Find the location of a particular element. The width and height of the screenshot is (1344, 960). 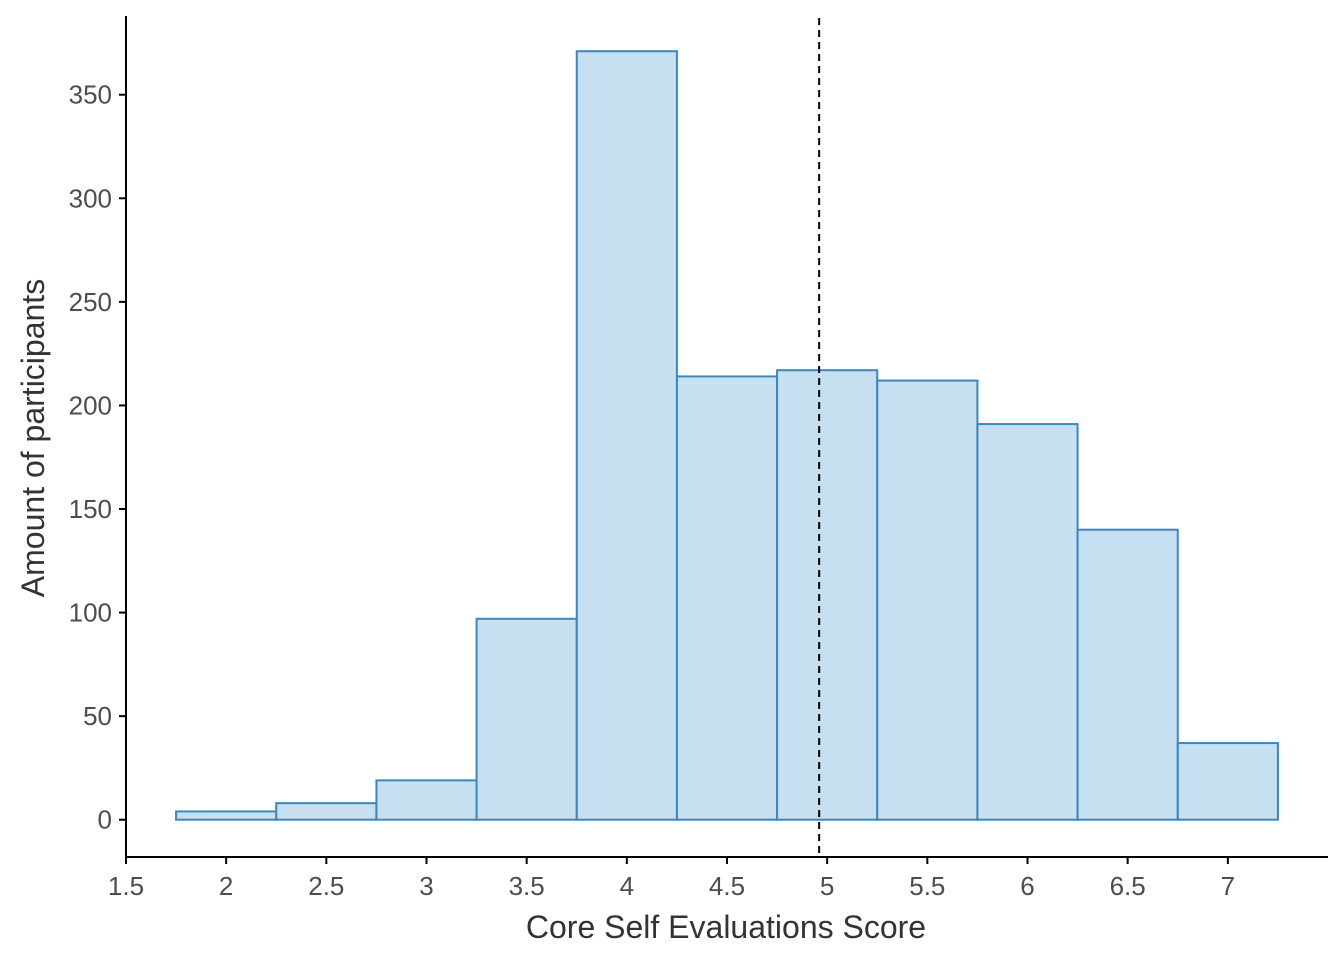

y-tick-label: 250 is located at coordinates (90, 302).